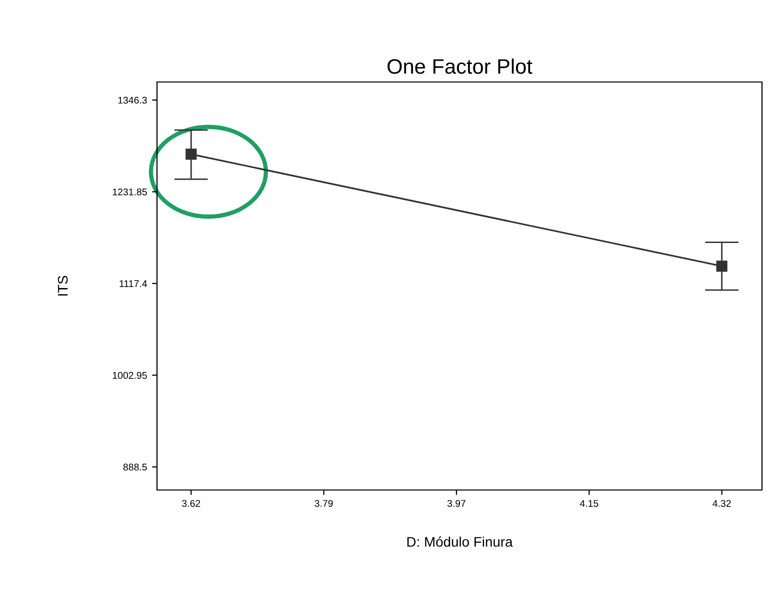  Describe the element at coordinates (135, 467) in the screenshot. I see `y-tick-label: 888.5` at that location.